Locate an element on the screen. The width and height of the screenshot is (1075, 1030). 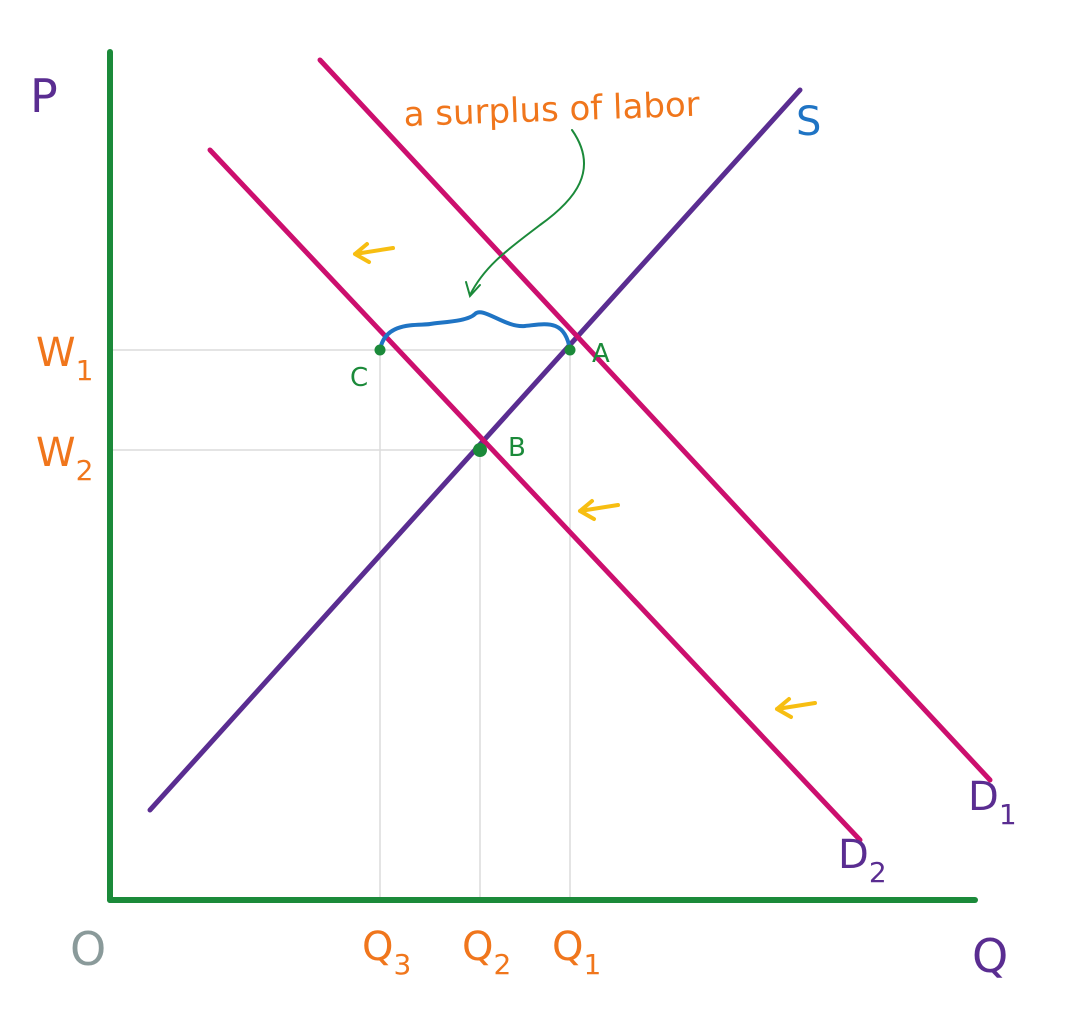
x-tick-label-3: Q1 is located at coordinates (576, 952).